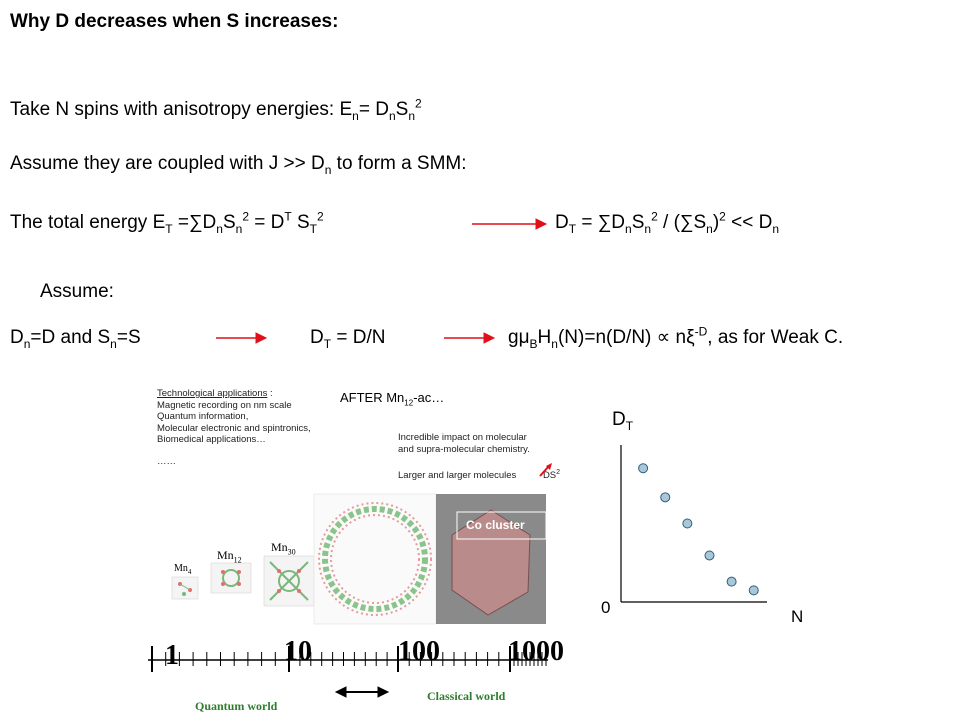 The height and width of the screenshot is (720, 960). I want to click on impact-line: and supra-molecular chemistry., so click(464, 449).